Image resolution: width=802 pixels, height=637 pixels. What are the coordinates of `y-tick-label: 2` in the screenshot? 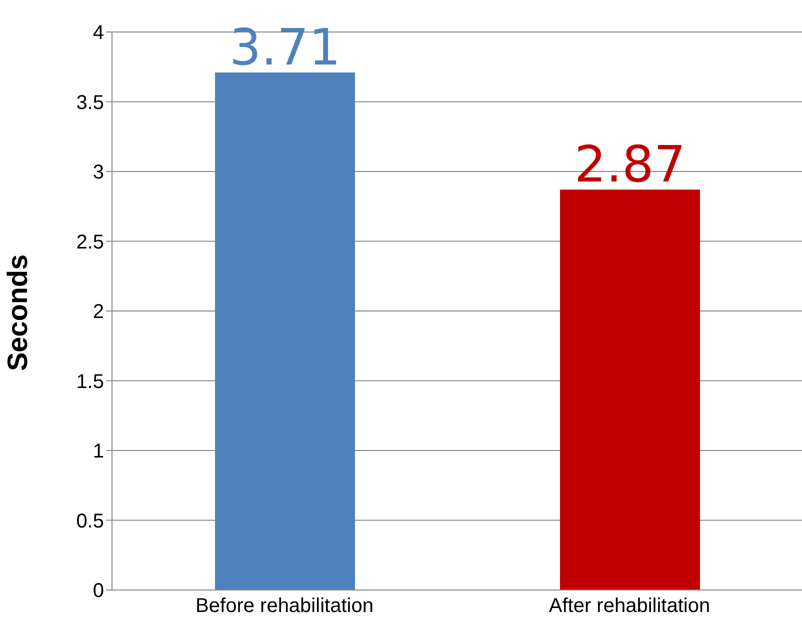 It's located at (98, 312).